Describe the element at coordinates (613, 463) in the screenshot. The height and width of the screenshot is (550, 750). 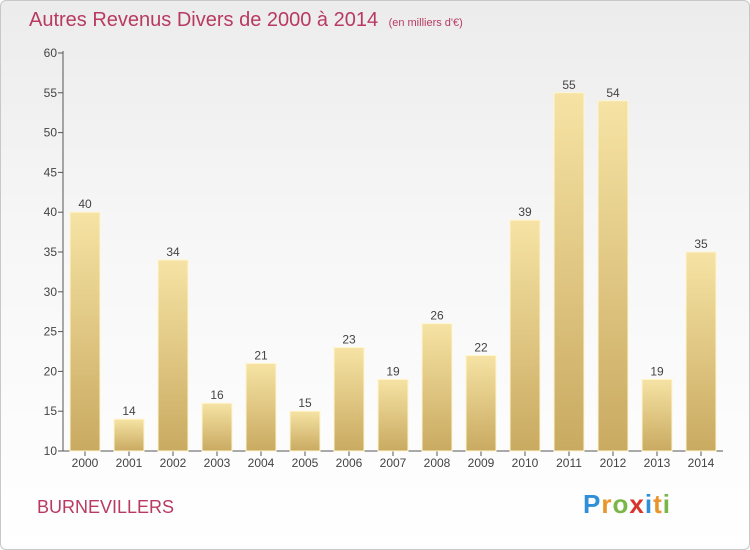
I see `x-tick-label-2012: 2012` at that location.